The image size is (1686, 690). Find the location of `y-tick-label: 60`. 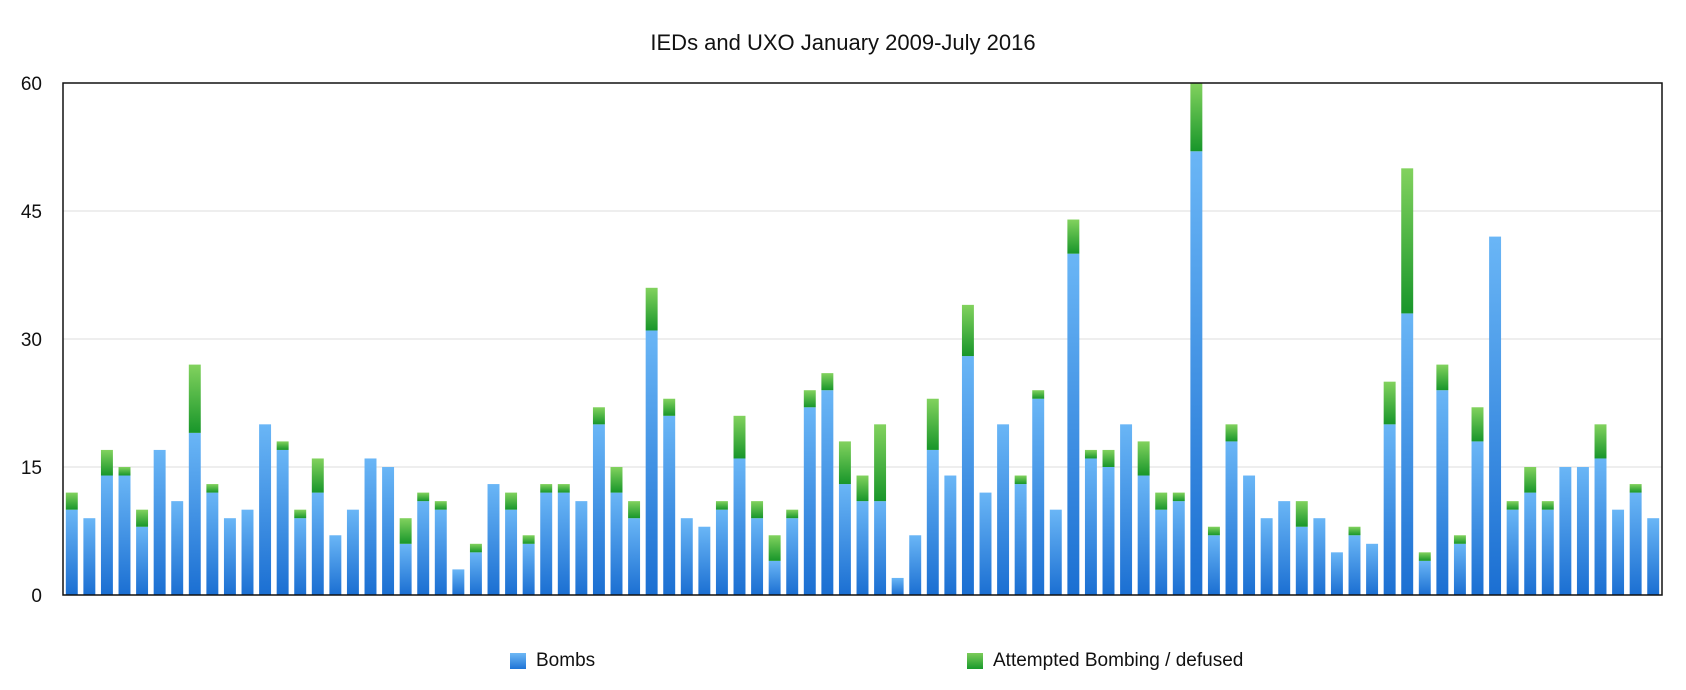

y-tick-label: 60 is located at coordinates (31, 84).